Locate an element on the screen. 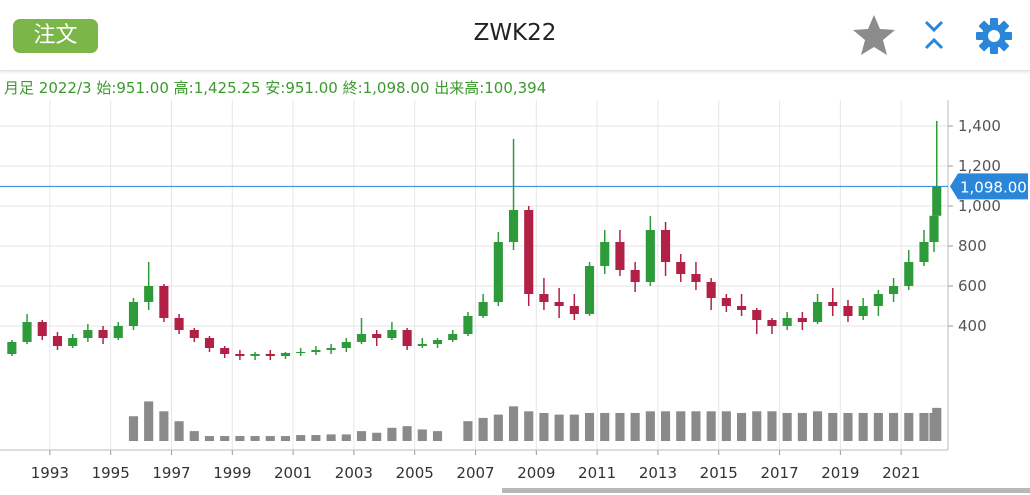 The image size is (1030, 495). period: 月足 is located at coordinates (19, 88).